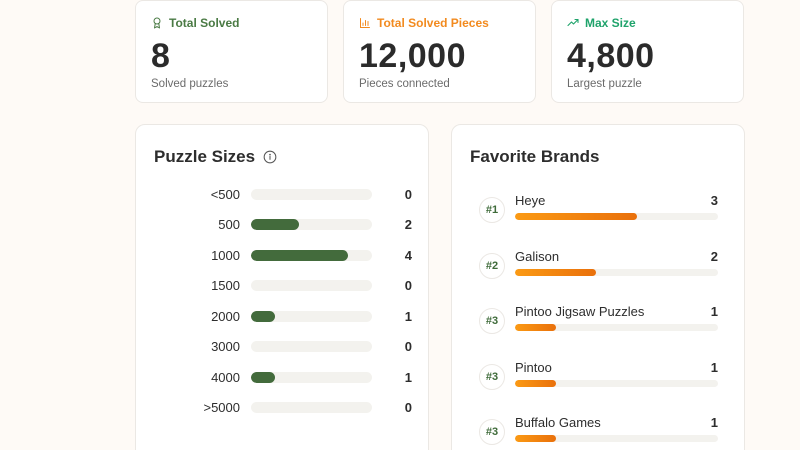 The height and width of the screenshot is (450, 800). I want to click on panel-title: Puzzle Sizes, so click(215, 157).